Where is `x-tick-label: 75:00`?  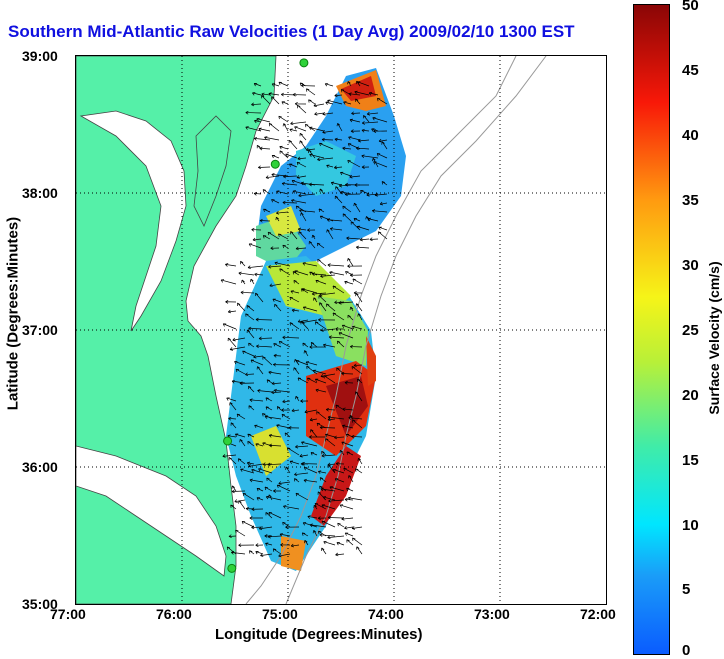
x-tick-label: 75:00 is located at coordinates (280, 614).